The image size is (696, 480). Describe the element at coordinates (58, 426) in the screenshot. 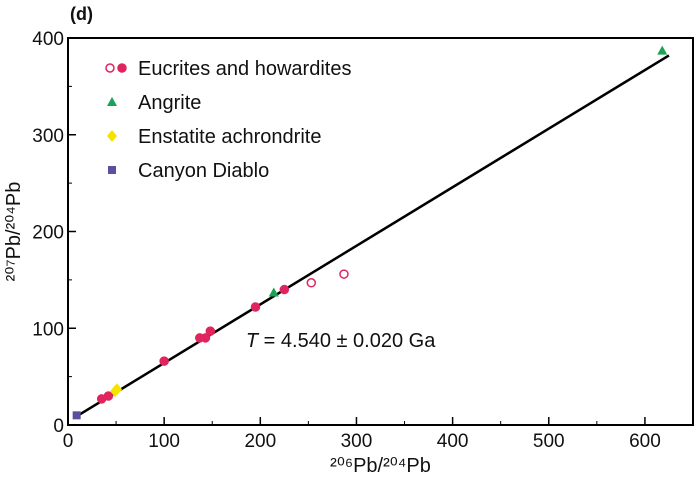

I see `y-tick-label: 0` at that location.